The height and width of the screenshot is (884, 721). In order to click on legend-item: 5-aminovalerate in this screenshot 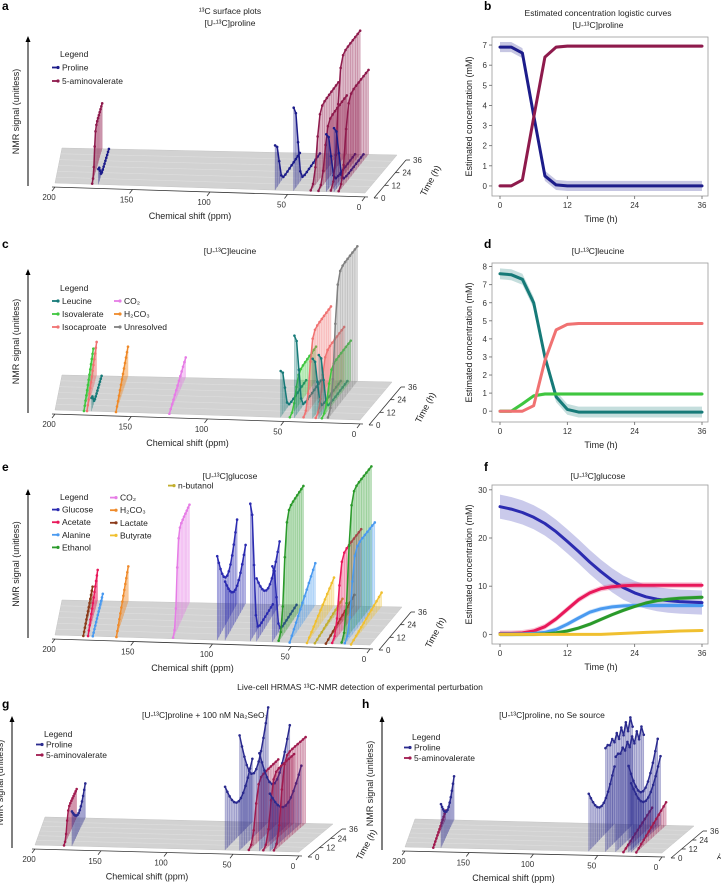, I will do `click(87, 81)`.